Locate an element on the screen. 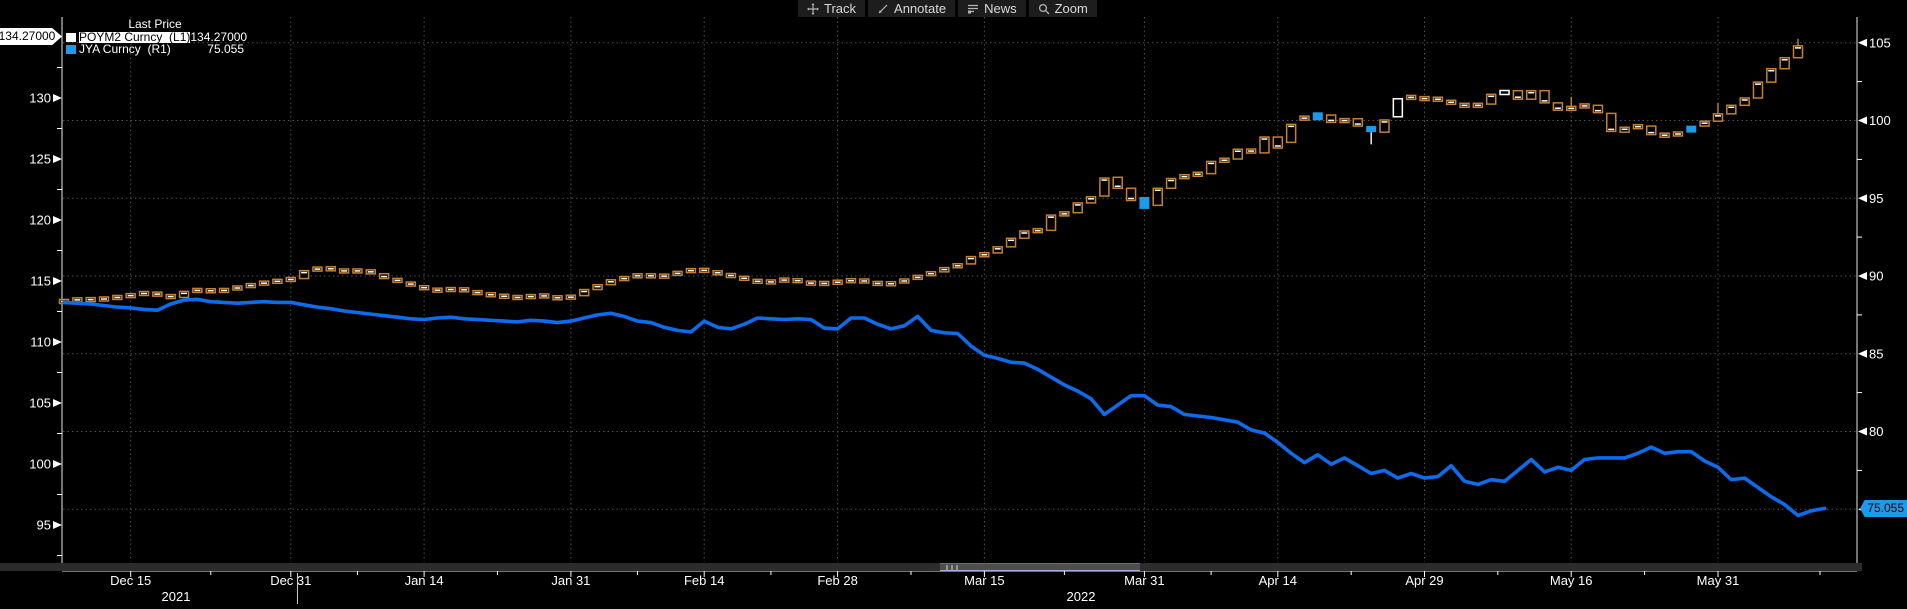 This screenshot has height=609, width=1907. x-axis-label: Feb 28 is located at coordinates (837, 580).